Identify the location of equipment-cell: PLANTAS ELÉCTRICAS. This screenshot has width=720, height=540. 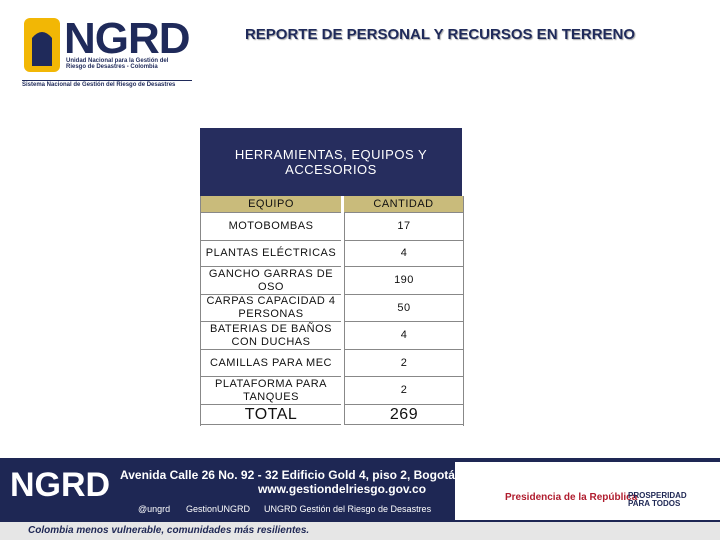
(271, 254).